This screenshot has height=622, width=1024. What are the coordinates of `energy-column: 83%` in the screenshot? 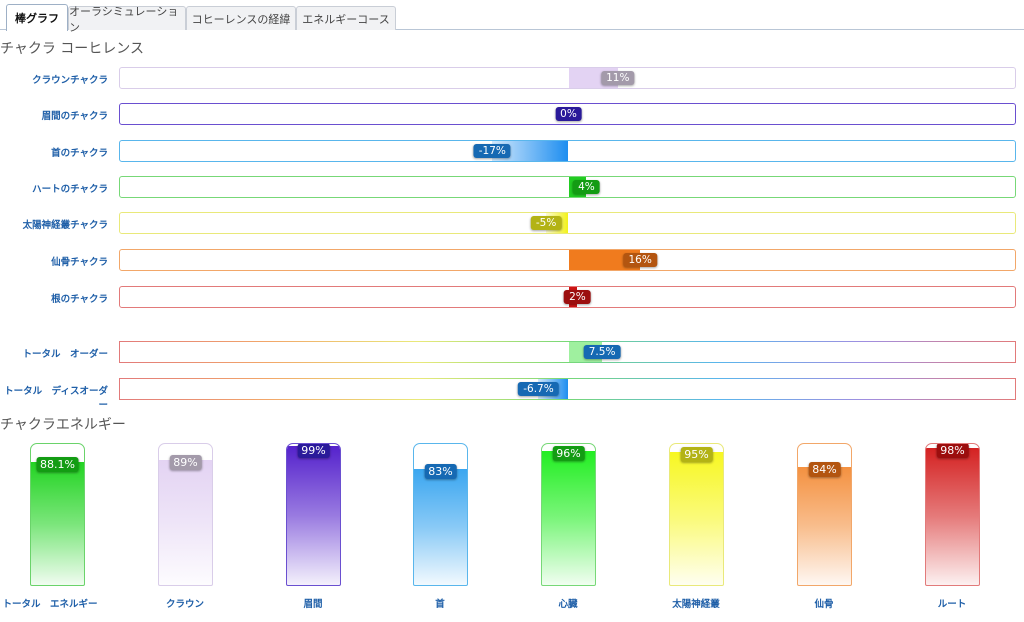 It's located at (440, 514).